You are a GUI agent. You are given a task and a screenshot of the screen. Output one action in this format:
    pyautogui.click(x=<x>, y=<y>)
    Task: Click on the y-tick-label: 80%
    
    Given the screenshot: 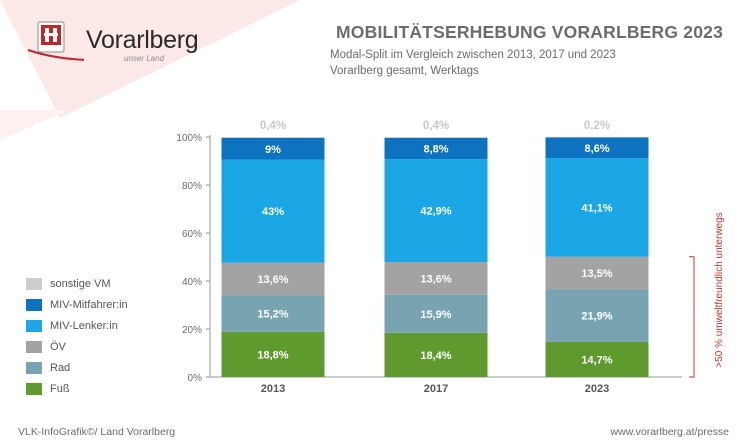 What is the action you would take?
    pyautogui.click(x=192, y=186)
    